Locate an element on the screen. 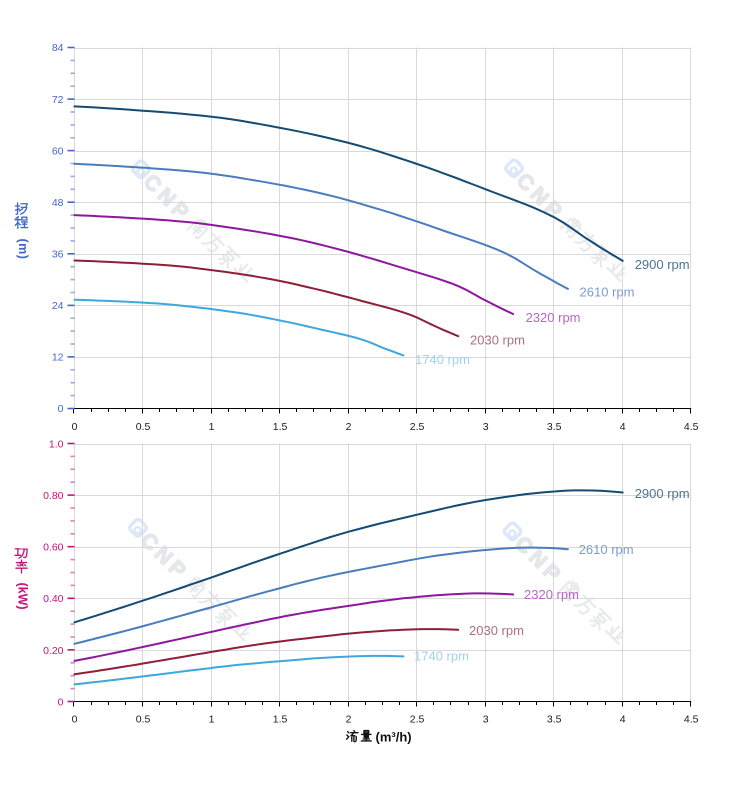 This screenshot has height=797, width=752. svg-text: 0.20 is located at coordinates (53, 651).